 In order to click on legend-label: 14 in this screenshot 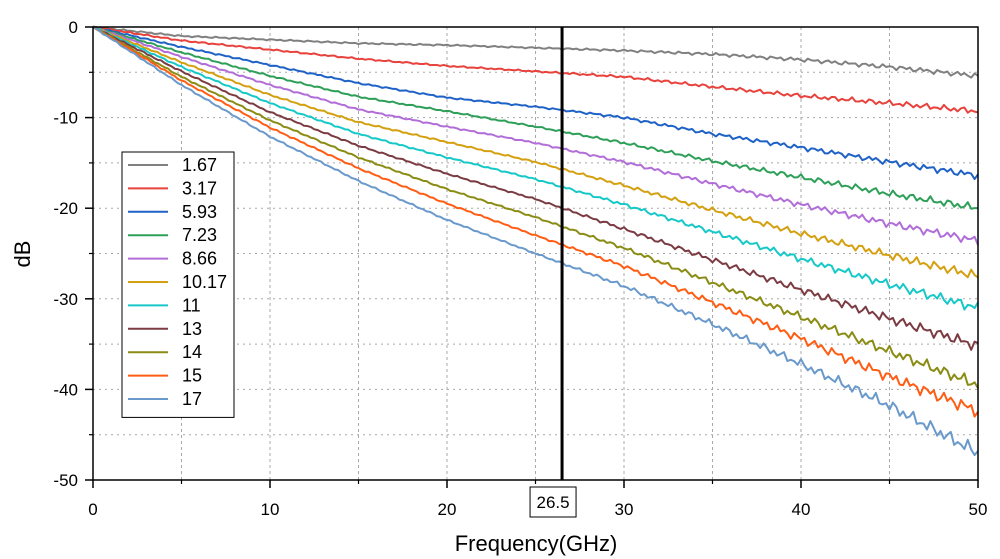, I will do `click(192, 352)`.